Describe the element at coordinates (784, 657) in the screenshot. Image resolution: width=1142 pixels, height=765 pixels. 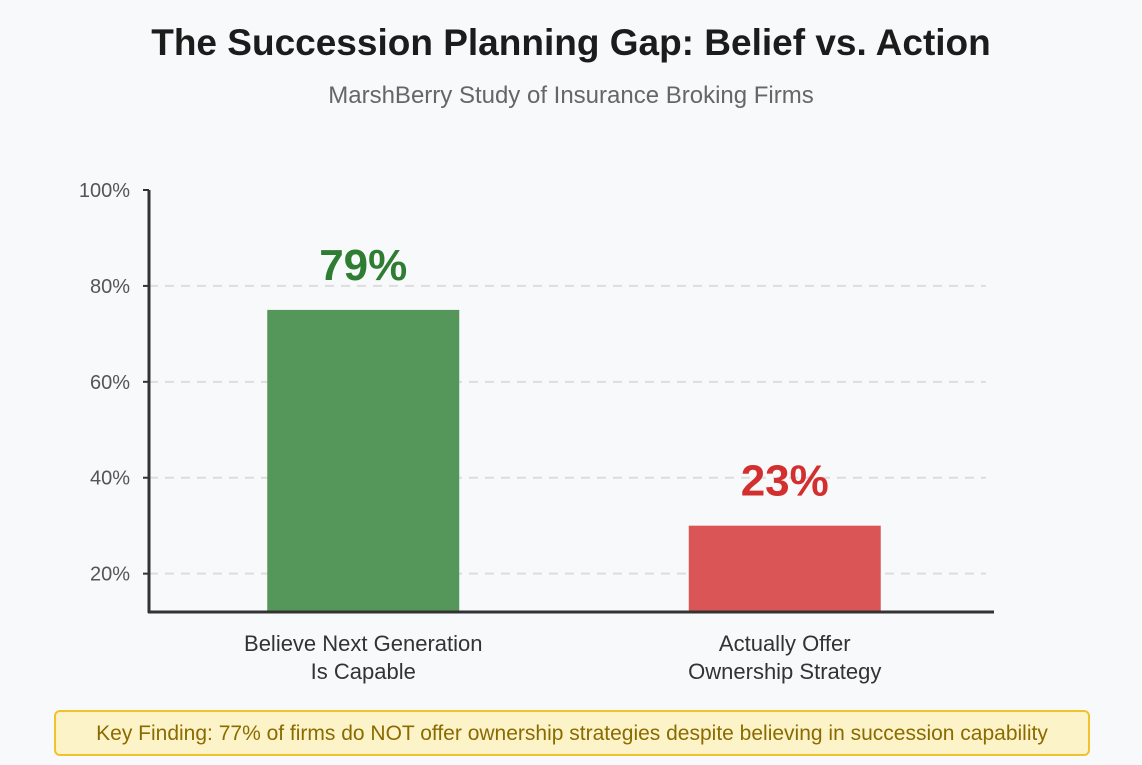
I see `category-label: Actually Offer Ownership Strategy` at that location.